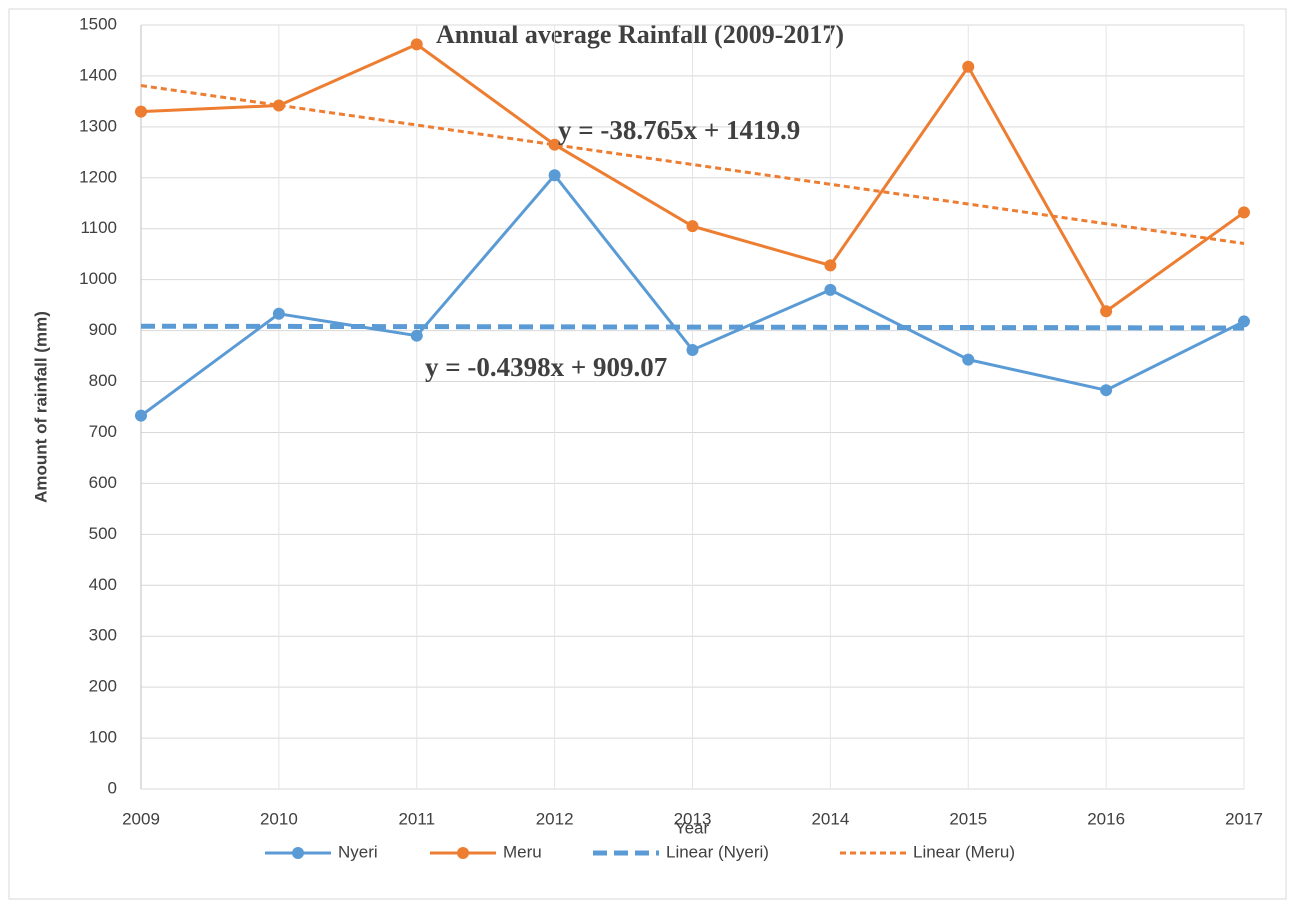 This screenshot has height=914, width=1296. Describe the element at coordinates (679, 130) in the screenshot. I see `trend-equation: y = -38.765x + 1419.9` at that location.